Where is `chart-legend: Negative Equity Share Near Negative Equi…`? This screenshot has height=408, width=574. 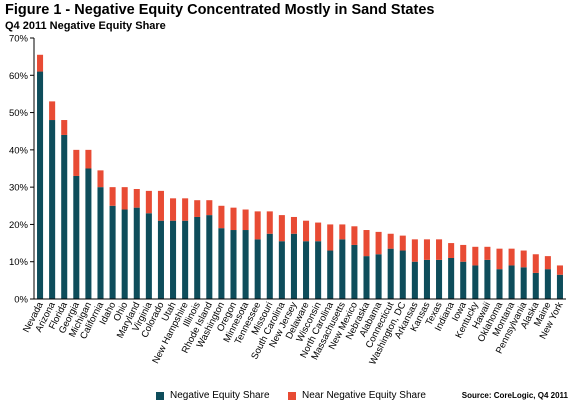 chart-legend: Negative Equity Share Near Negative Equi… is located at coordinates (287, 398).